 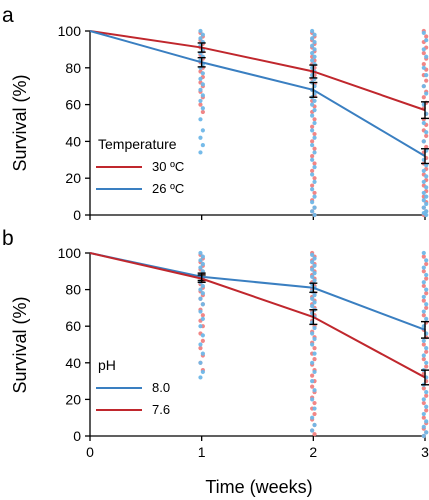 What do you see at coordinates (161, 387) in the screenshot?
I see `legend-label: 8.0` at bounding box center [161, 387].